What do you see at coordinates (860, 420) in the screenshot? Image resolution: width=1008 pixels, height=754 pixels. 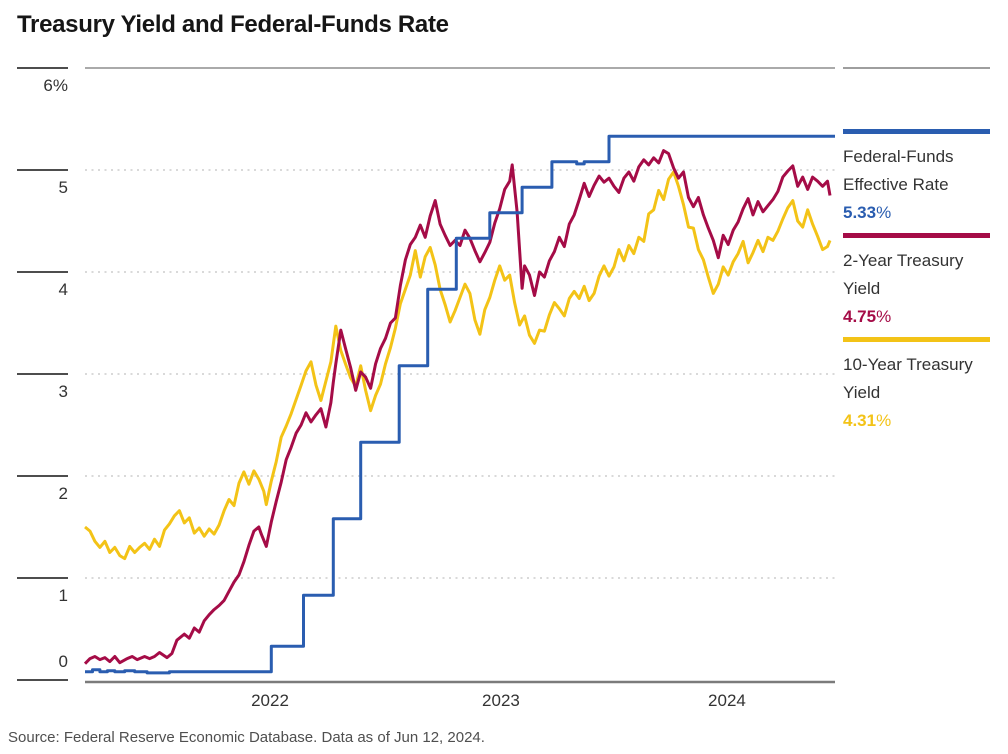 I see `legend-value-number: 4.31` at bounding box center [860, 420].